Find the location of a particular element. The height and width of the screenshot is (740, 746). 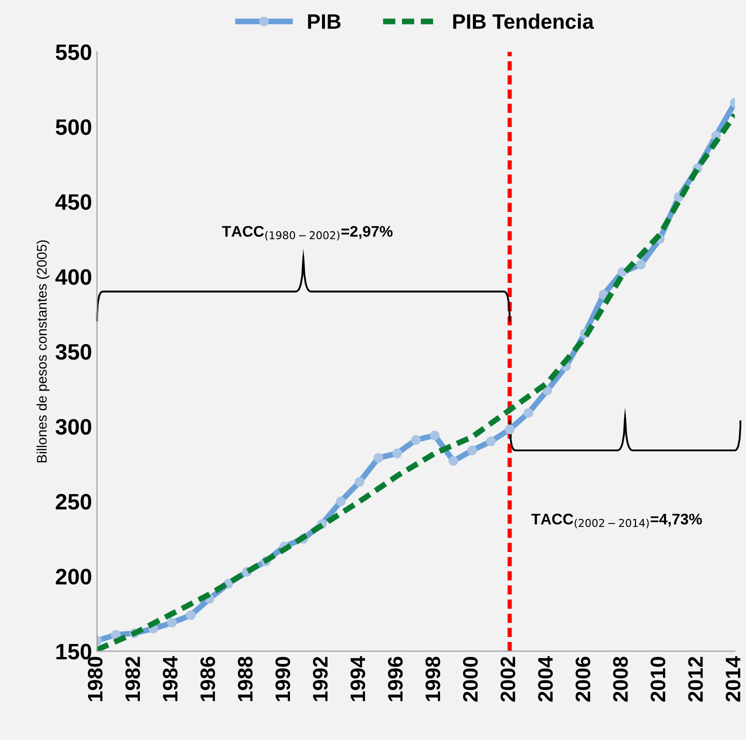

legend-label: PIB is located at coordinates (324, 21).